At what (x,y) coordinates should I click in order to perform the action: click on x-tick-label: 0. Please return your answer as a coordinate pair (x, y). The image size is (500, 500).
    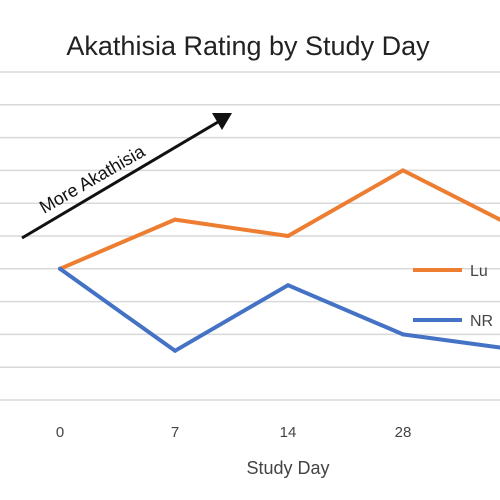
    Looking at the image, I should click on (60, 432).